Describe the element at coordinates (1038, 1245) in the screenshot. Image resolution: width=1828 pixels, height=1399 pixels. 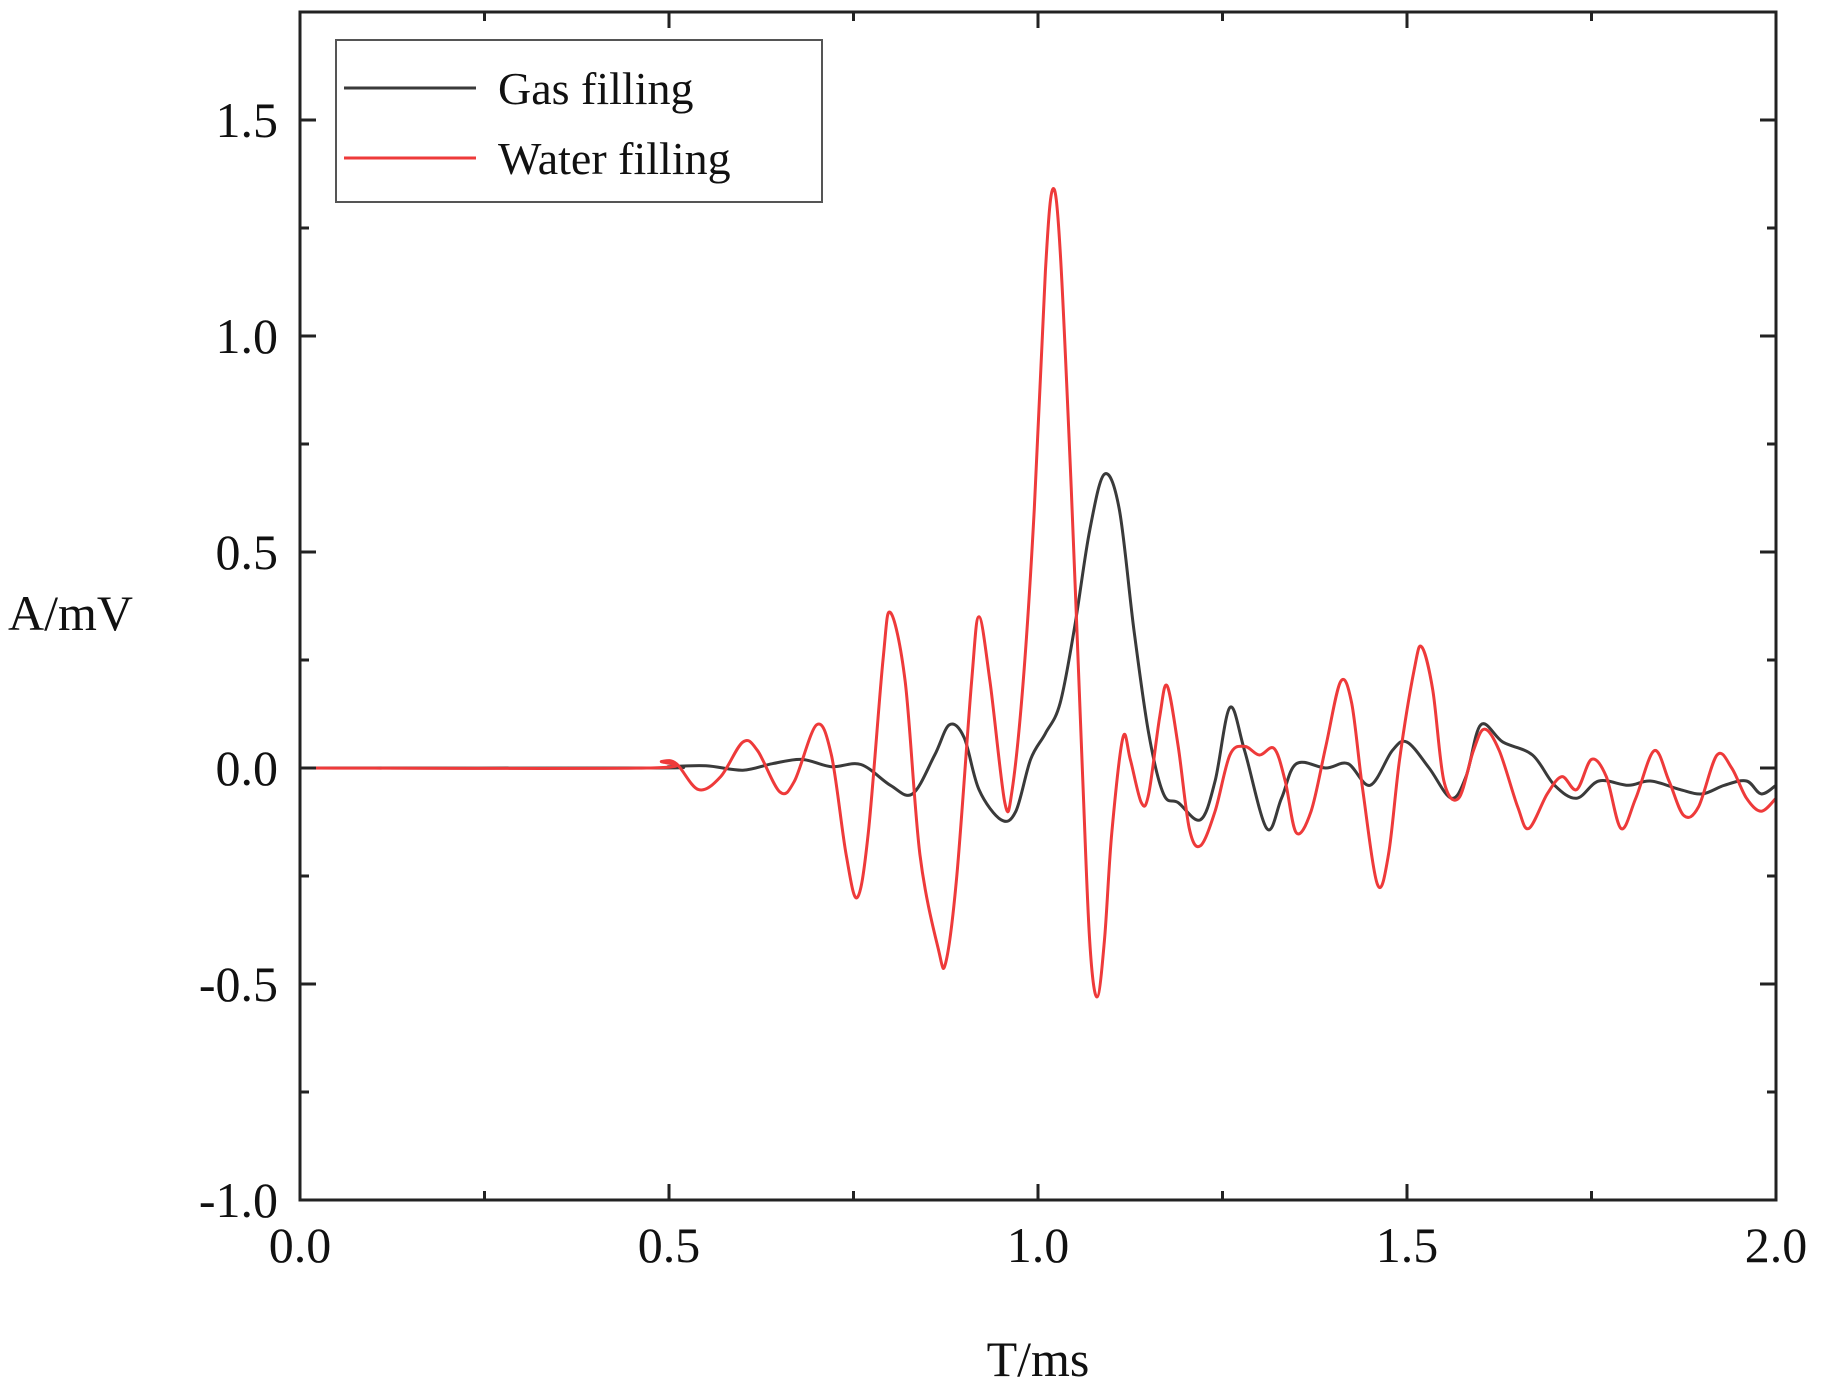
I see `x-tick-label: 1.0` at that location.